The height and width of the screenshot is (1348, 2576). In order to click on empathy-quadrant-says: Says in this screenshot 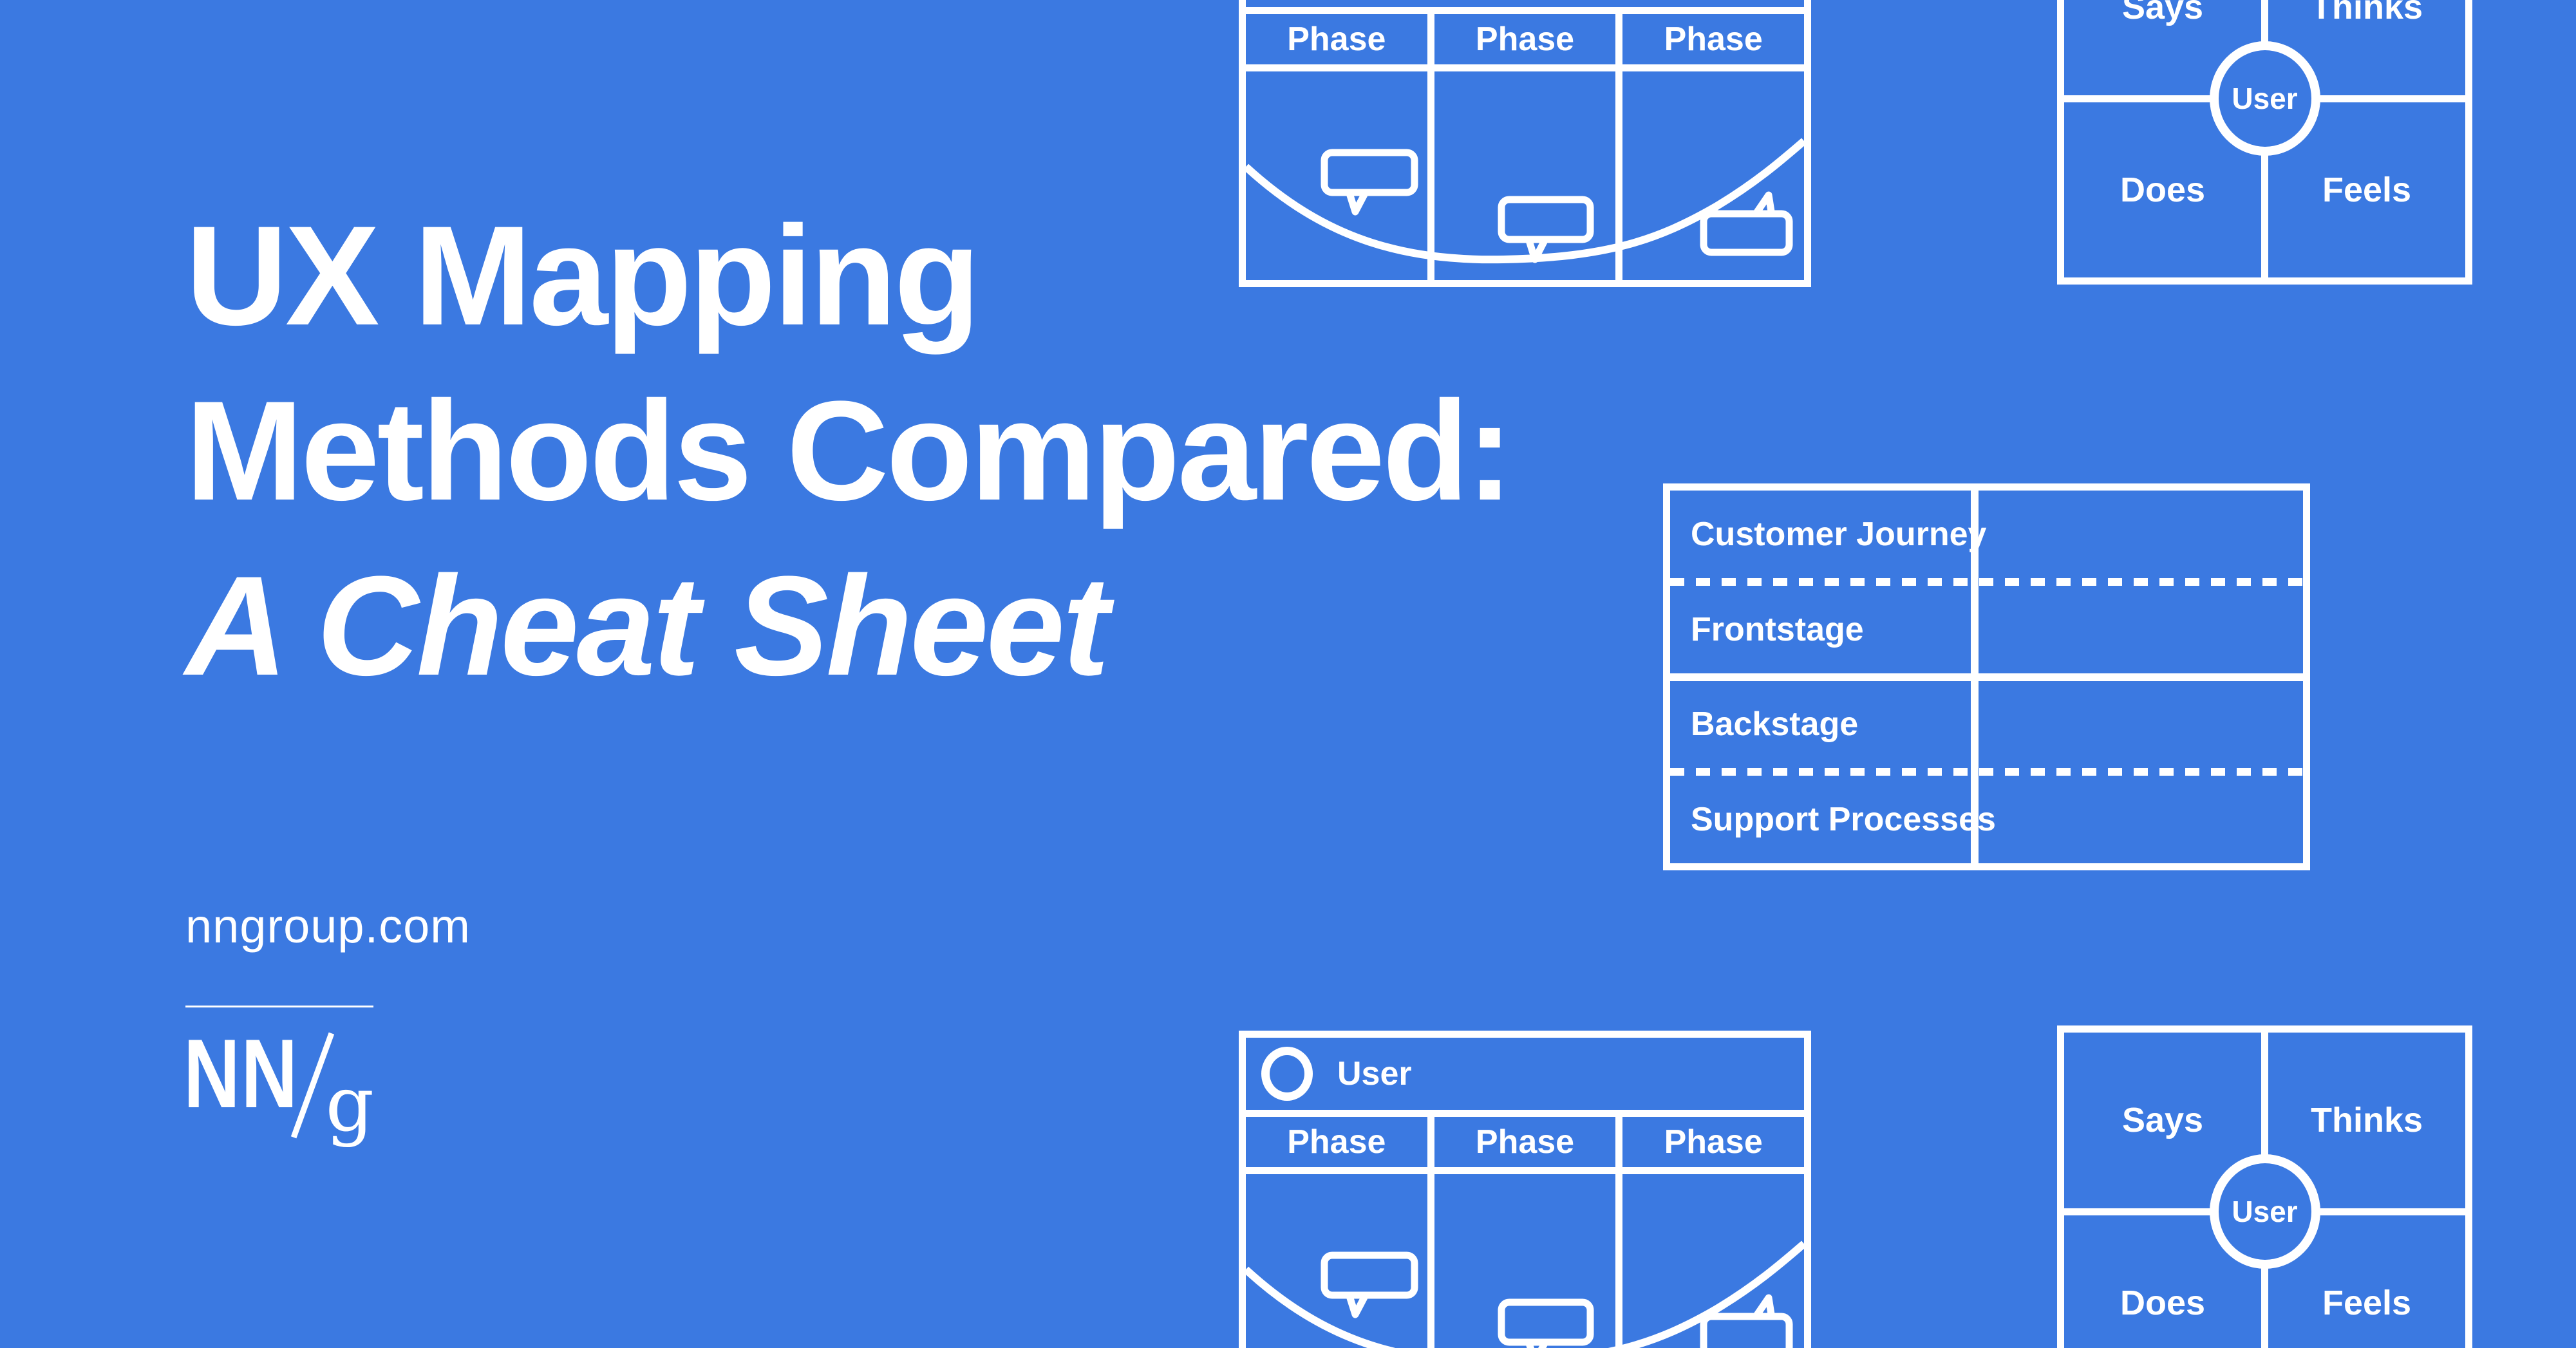, I will do `click(2162, 1120)`.